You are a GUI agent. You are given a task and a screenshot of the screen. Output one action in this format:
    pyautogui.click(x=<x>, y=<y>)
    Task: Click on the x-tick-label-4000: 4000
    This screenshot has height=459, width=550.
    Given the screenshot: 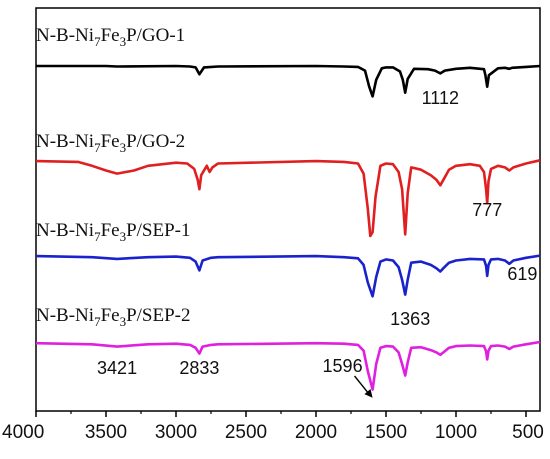 What is the action you would take?
    pyautogui.click(x=23, y=432)
    